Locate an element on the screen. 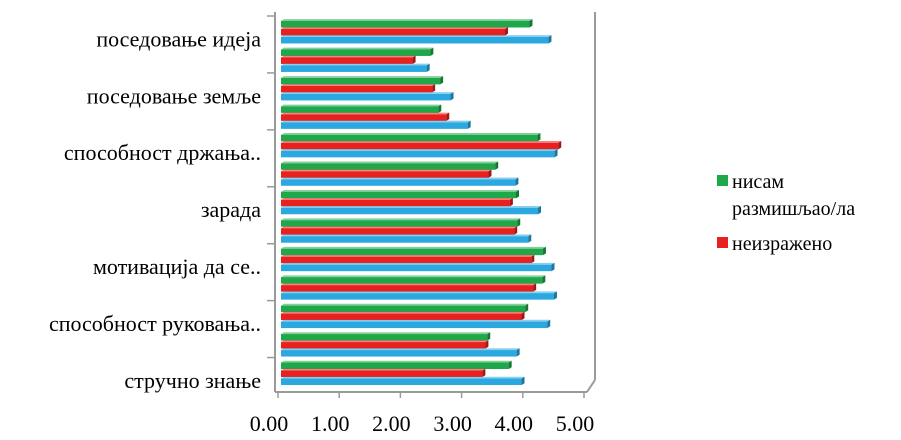 The width and height of the screenshot is (901, 440). x-axis-depth is located at coordinates (591, 386).